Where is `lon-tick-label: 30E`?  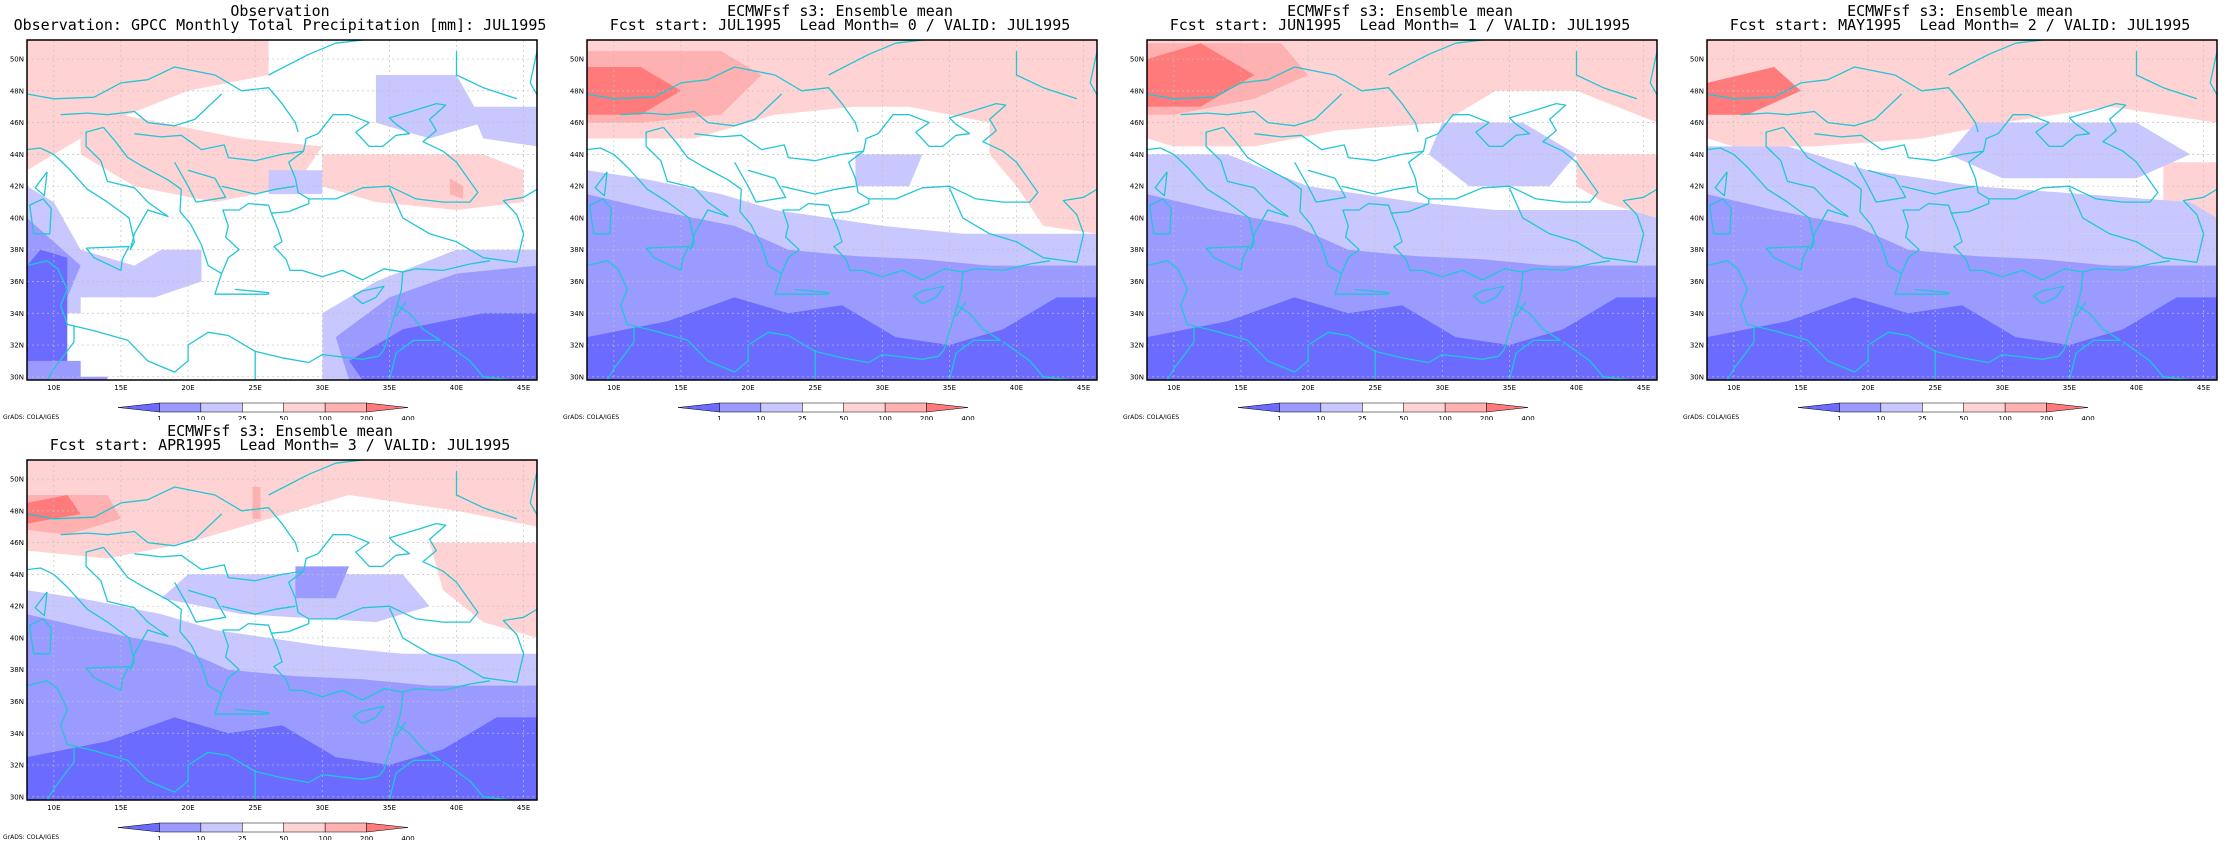
lon-tick-label: 30E is located at coordinates (2002, 388).